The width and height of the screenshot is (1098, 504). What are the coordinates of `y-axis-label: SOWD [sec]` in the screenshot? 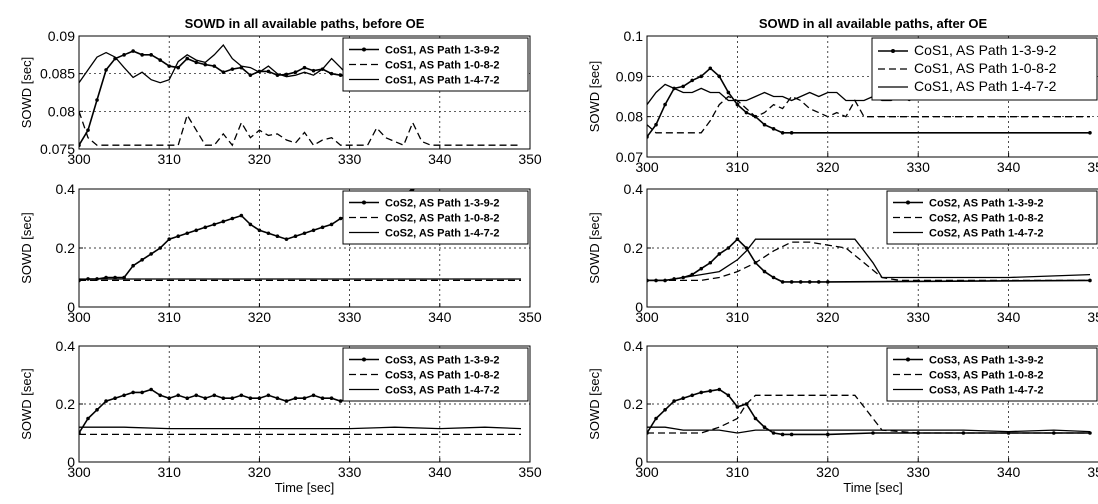 It's located at (26, 248).